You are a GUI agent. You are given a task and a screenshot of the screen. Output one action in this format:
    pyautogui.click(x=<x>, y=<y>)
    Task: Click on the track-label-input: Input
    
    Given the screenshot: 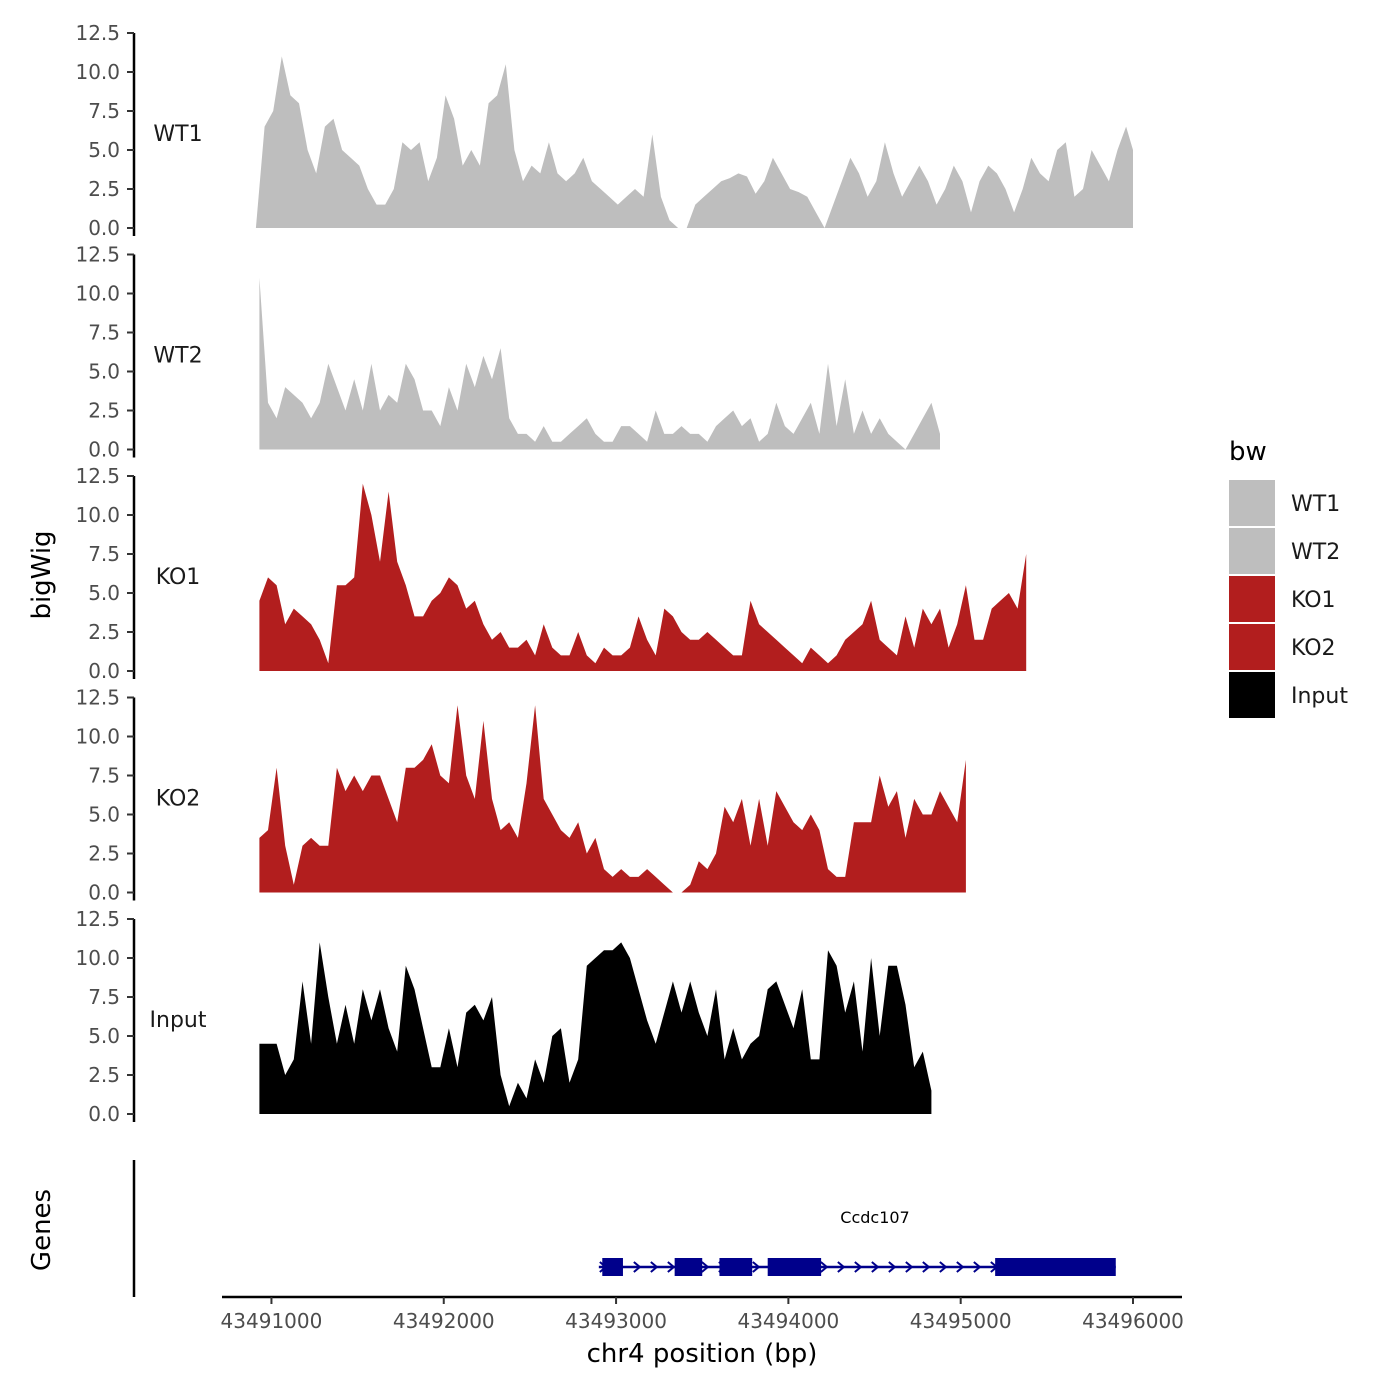 What is the action you would take?
    pyautogui.click(x=178, y=1020)
    